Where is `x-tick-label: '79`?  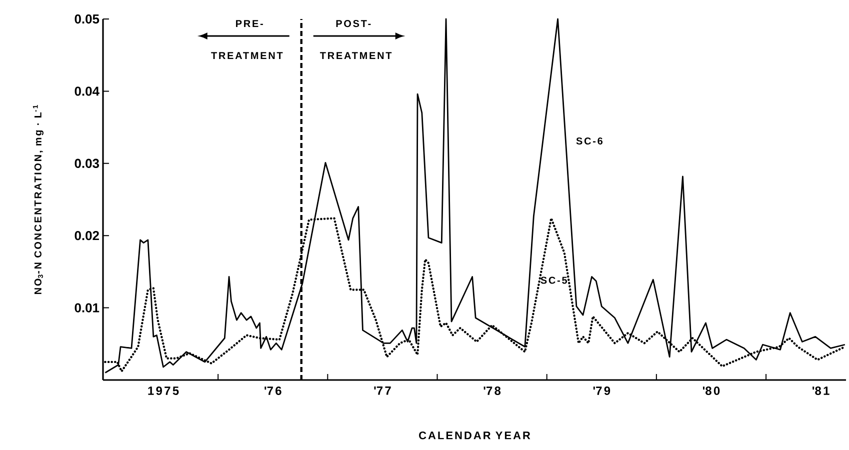
x-tick-label: '79 is located at coordinates (601, 390).